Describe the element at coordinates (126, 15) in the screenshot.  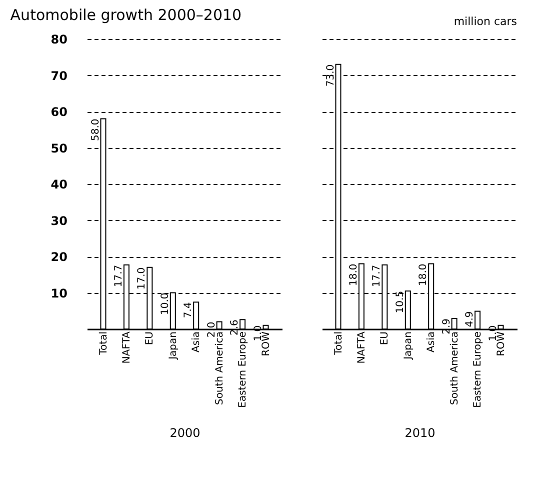
I see `chart-title: Automobile growth 2000–2010` at that location.